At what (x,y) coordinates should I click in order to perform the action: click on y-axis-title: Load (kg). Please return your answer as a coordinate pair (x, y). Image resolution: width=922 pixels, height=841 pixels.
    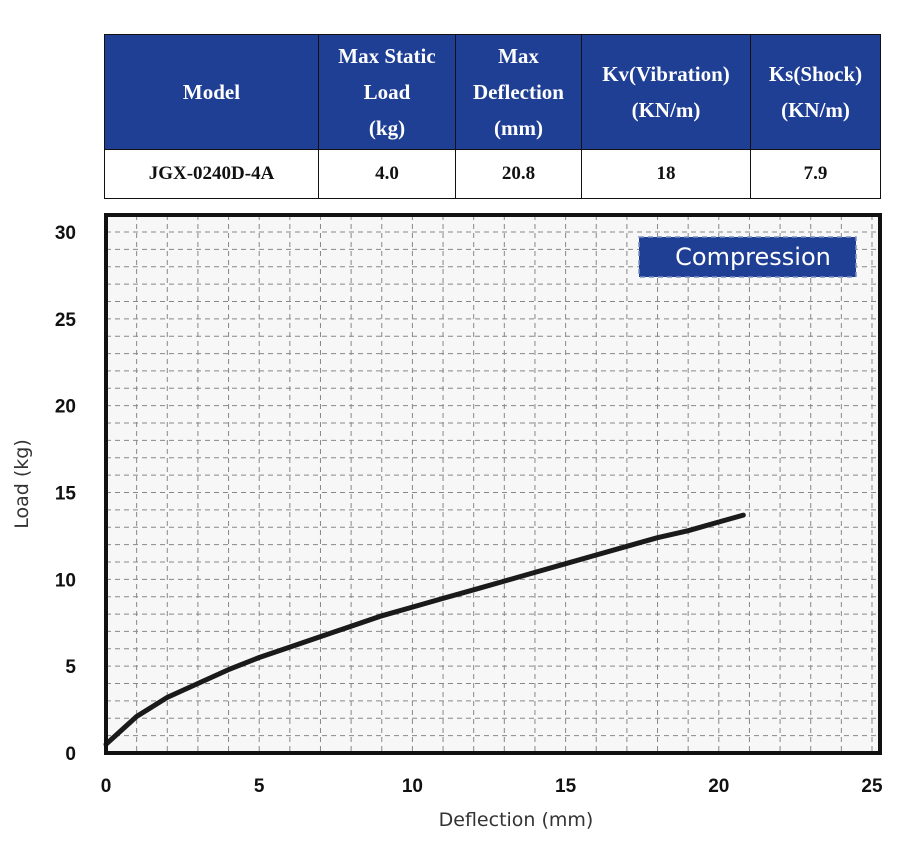
    Looking at the image, I should click on (22, 484).